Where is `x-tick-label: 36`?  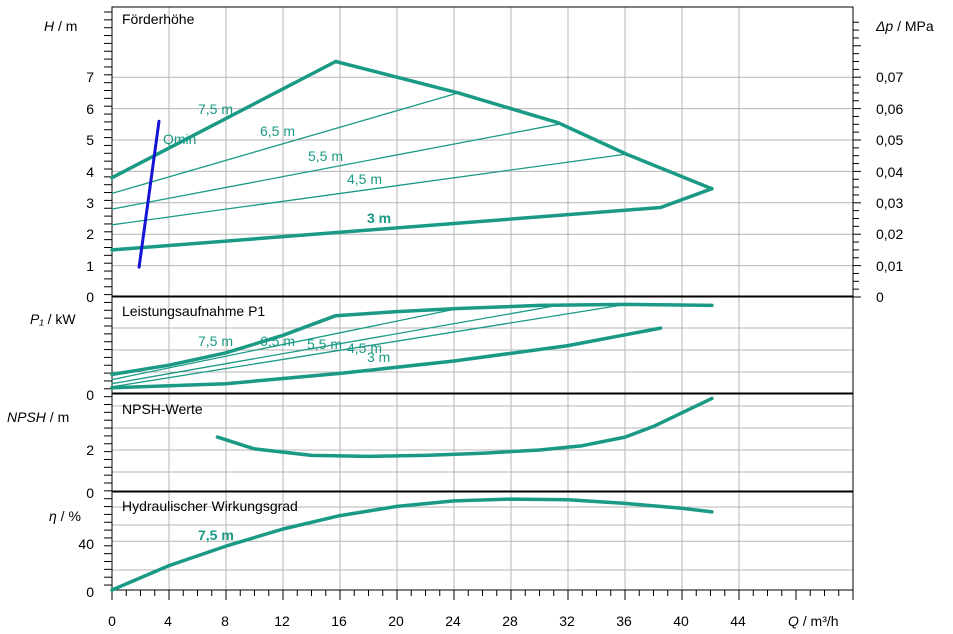
x-tick-label: 36 is located at coordinates (624, 621).